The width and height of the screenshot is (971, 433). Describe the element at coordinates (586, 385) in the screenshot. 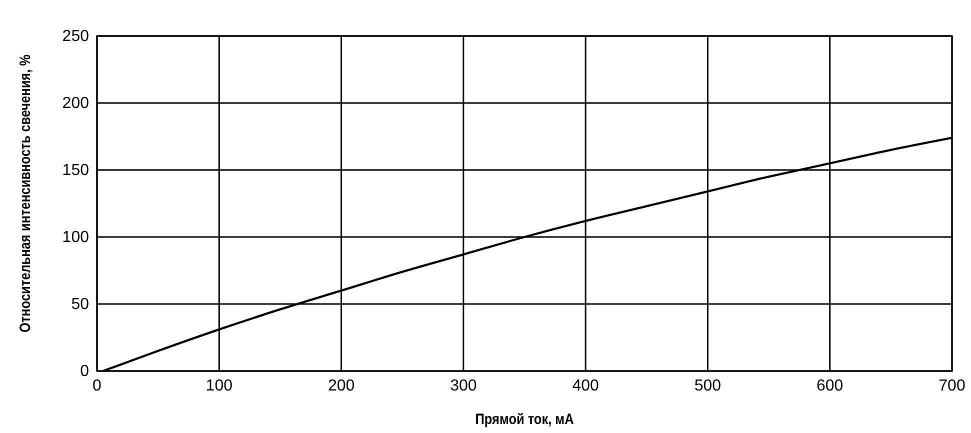

I see `x-tick-label: 400` at that location.